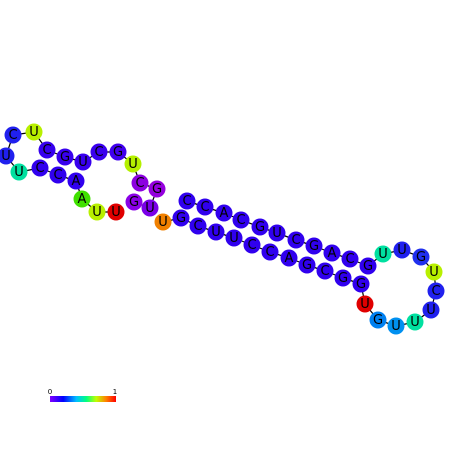  Describe the element at coordinates (50, 392) in the screenshot. I see `scale-min: 0` at that location.